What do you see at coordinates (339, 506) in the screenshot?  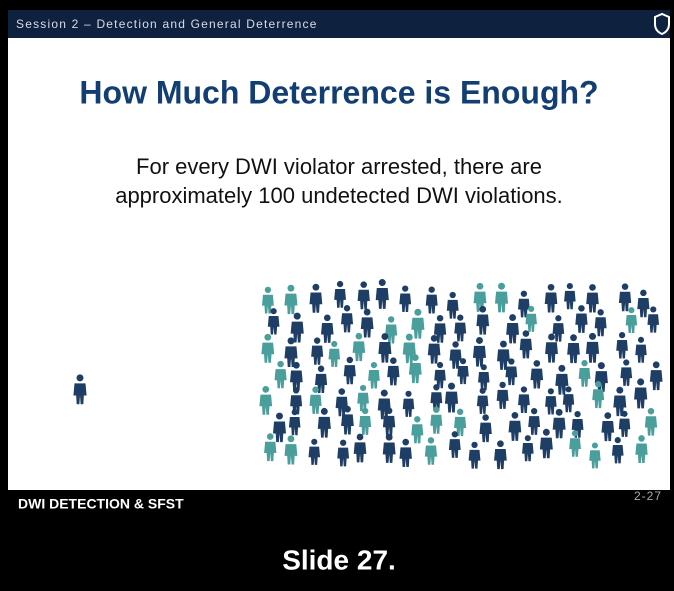 I see `footer-bar` at bounding box center [339, 506].